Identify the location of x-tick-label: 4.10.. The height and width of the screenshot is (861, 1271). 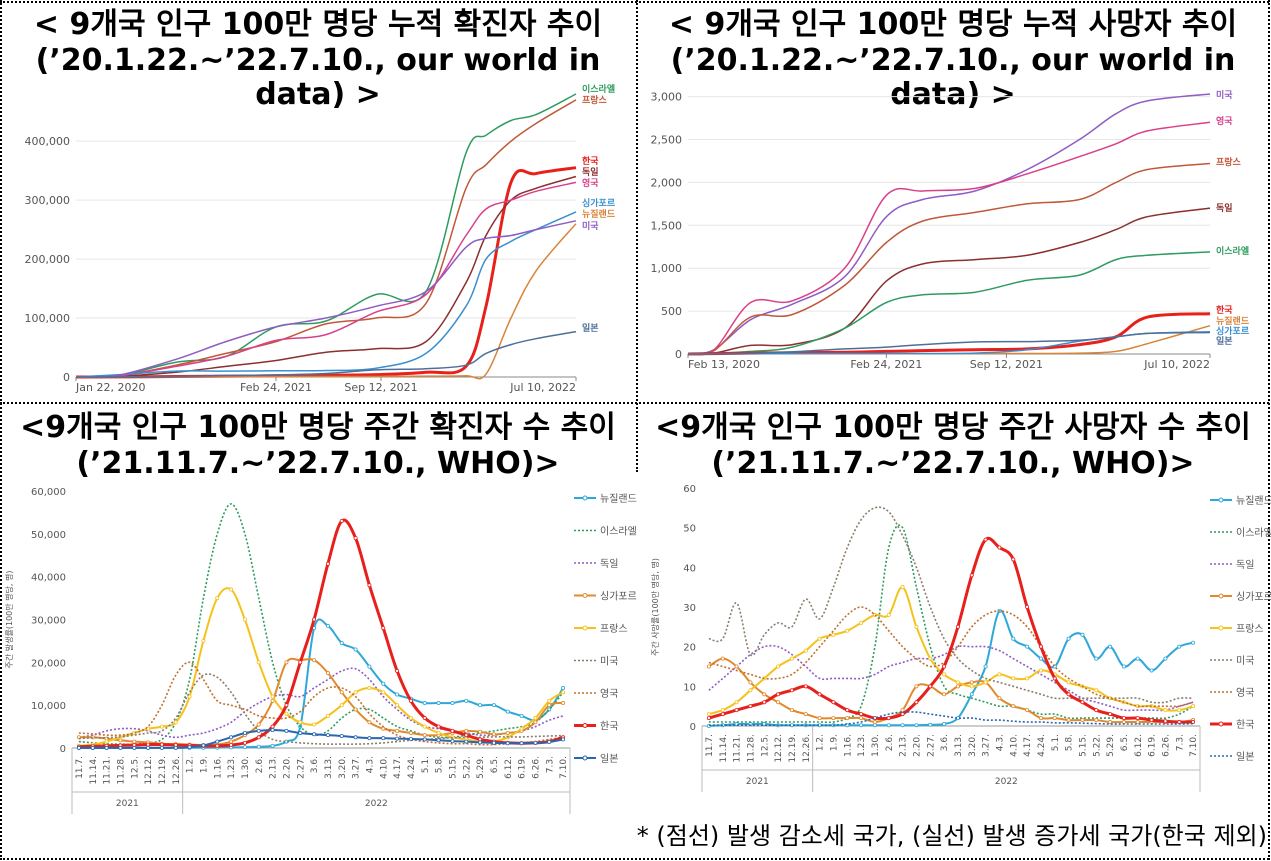
(384, 767).